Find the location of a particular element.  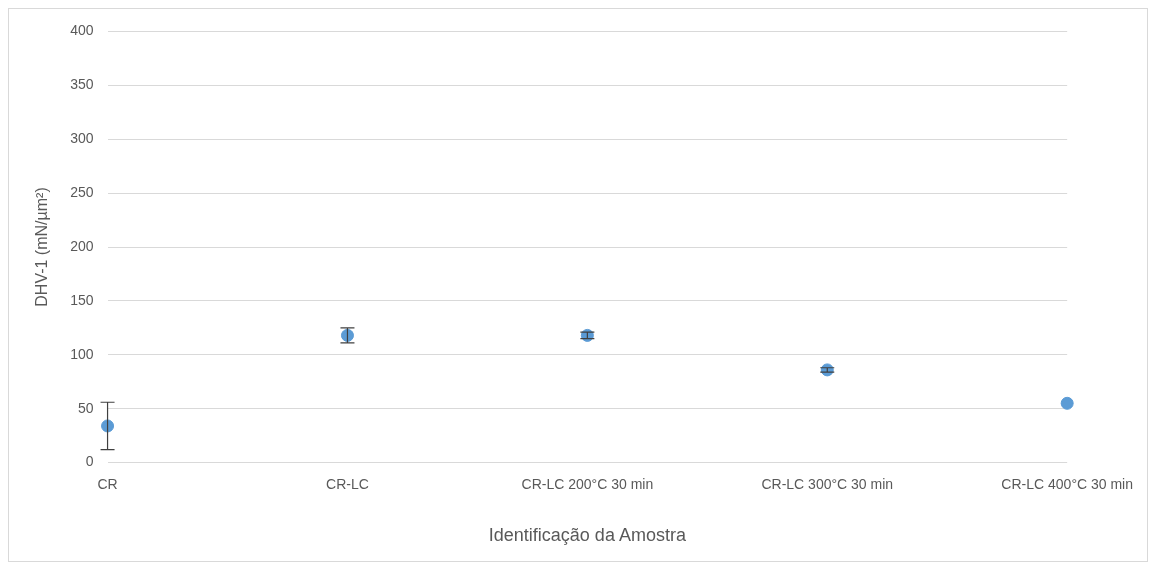

y-tick-label: 200 is located at coordinates (82, 245).